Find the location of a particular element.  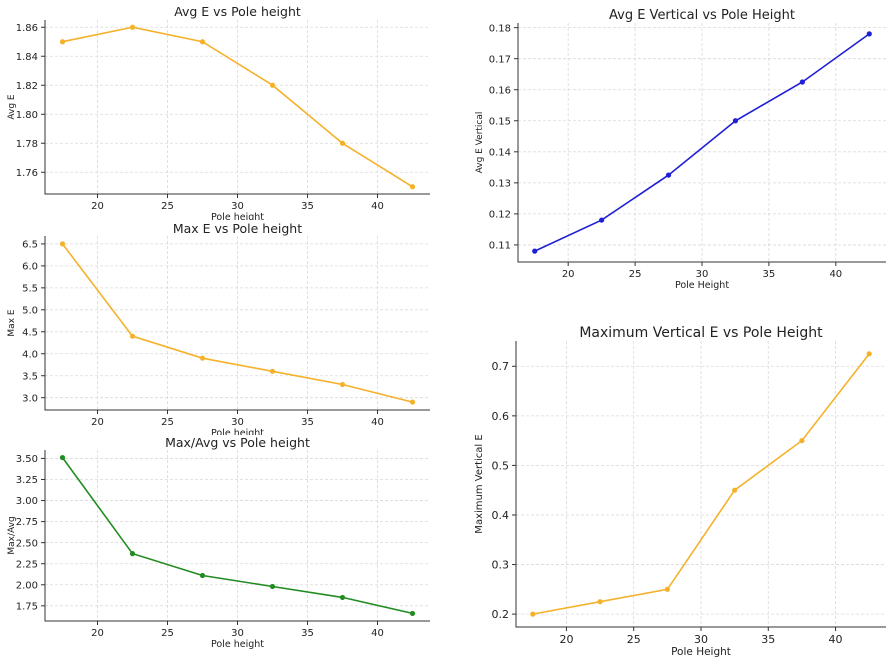

y-tick-label: 3.00 is located at coordinates (27, 501).